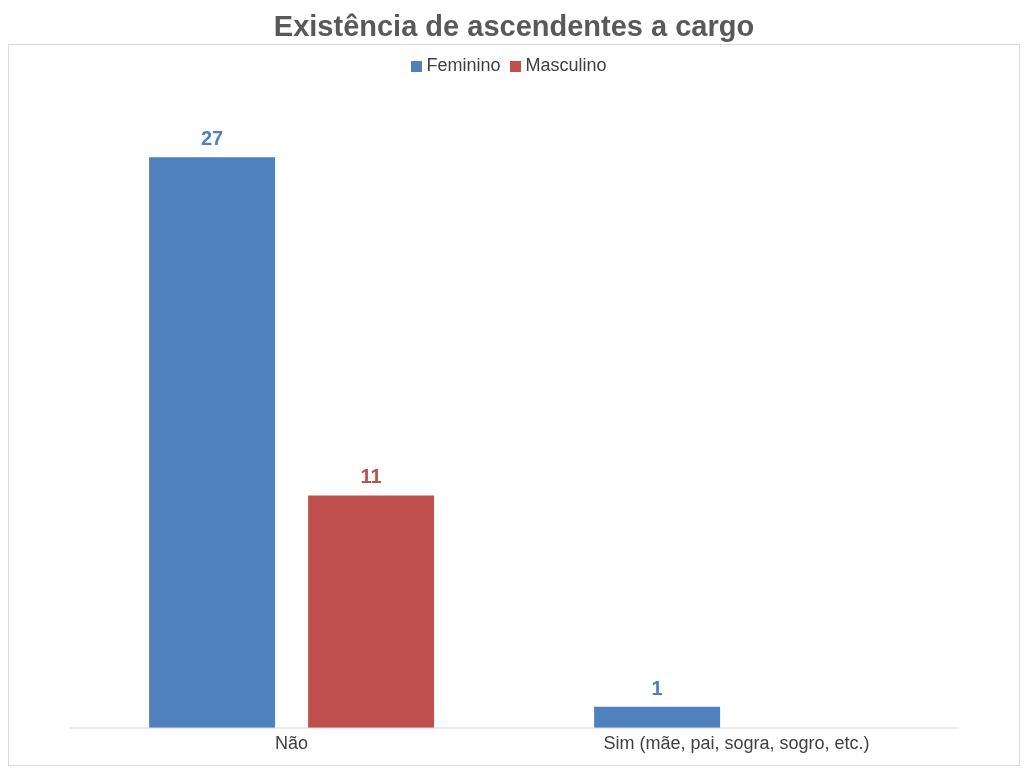 This screenshot has width=1028, height=771. Describe the element at coordinates (463, 65) in the screenshot. I see `legend-label: Feminino` at that location.